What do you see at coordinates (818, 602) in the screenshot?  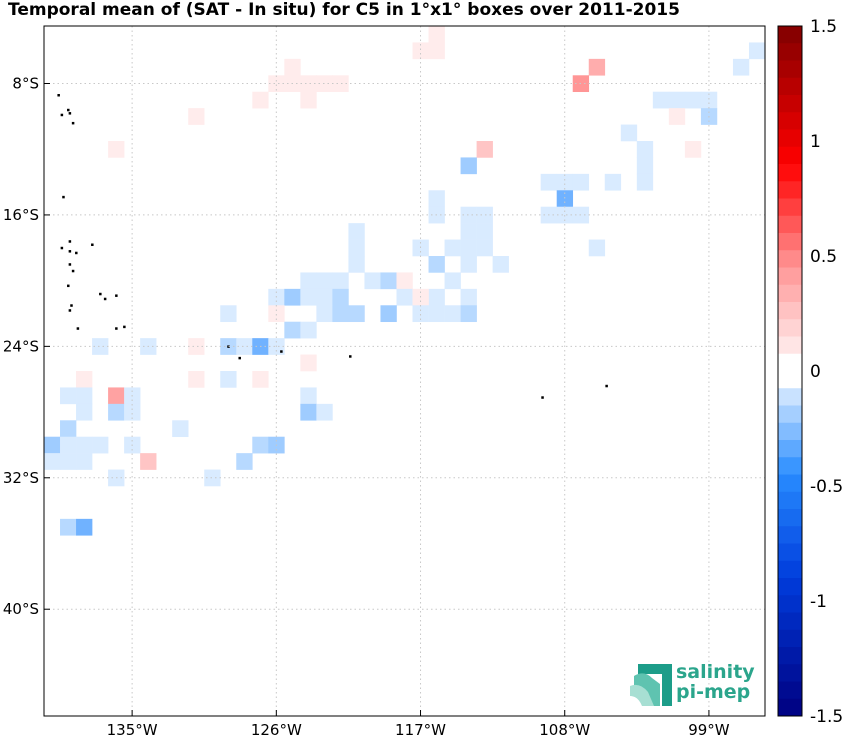 I see `colorbar-tick-label: -1` at bounding box center [818, 602].